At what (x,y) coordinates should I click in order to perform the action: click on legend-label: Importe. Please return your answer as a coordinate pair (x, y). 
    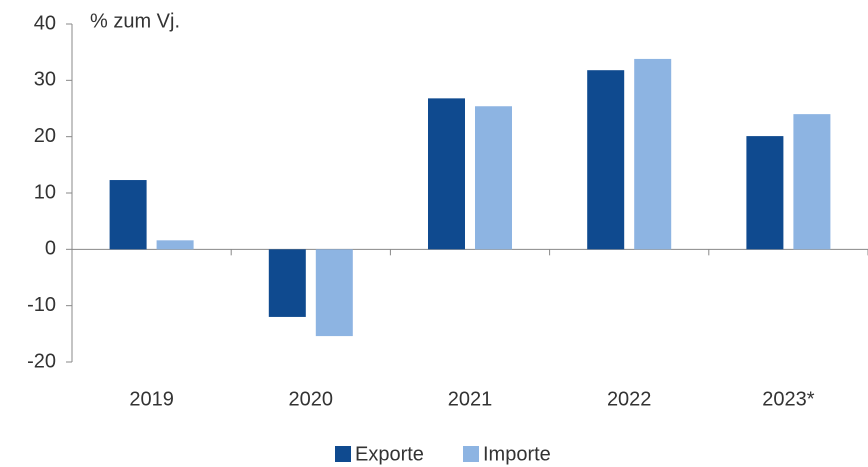
    Looking at the image, I should click on (517, 454).